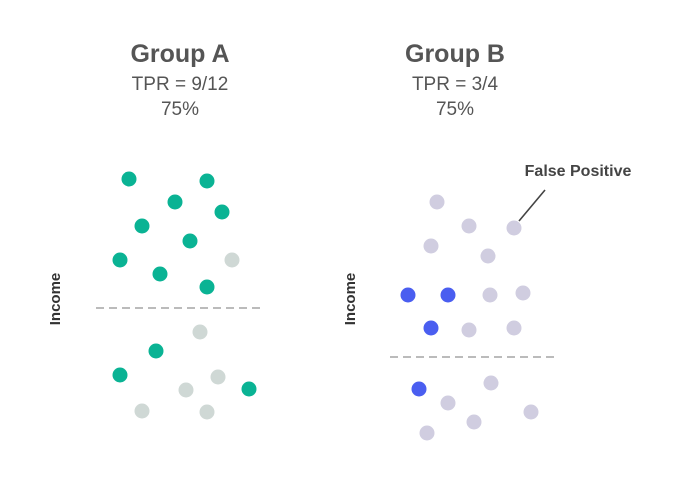 The height and width of the screenshot is (500, 680). What do you see at coordinates (455, 54) in the screenshot?
I see `group-b-title: Group B` at bounding box center [455, 54].